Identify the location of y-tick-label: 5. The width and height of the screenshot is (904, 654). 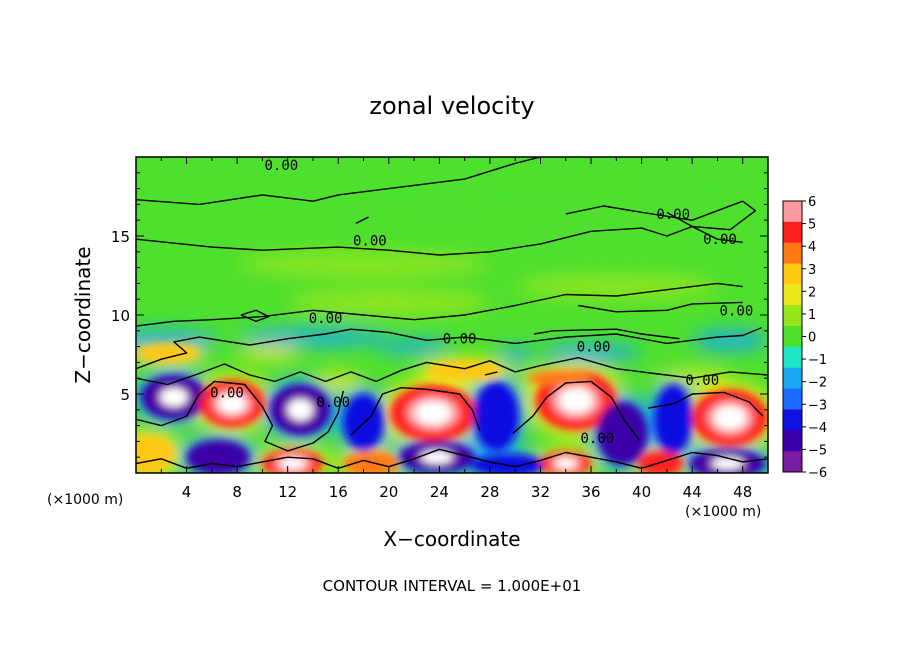
(125, 395).